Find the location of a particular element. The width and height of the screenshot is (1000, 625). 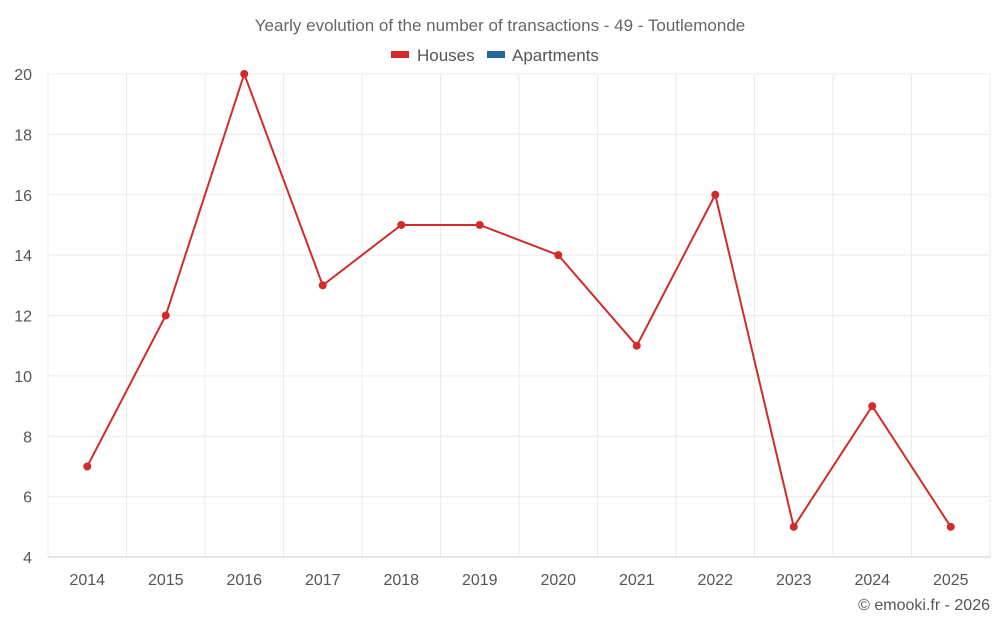

x-tick-label-2025: 2025 is located at coordinates (951, 580).